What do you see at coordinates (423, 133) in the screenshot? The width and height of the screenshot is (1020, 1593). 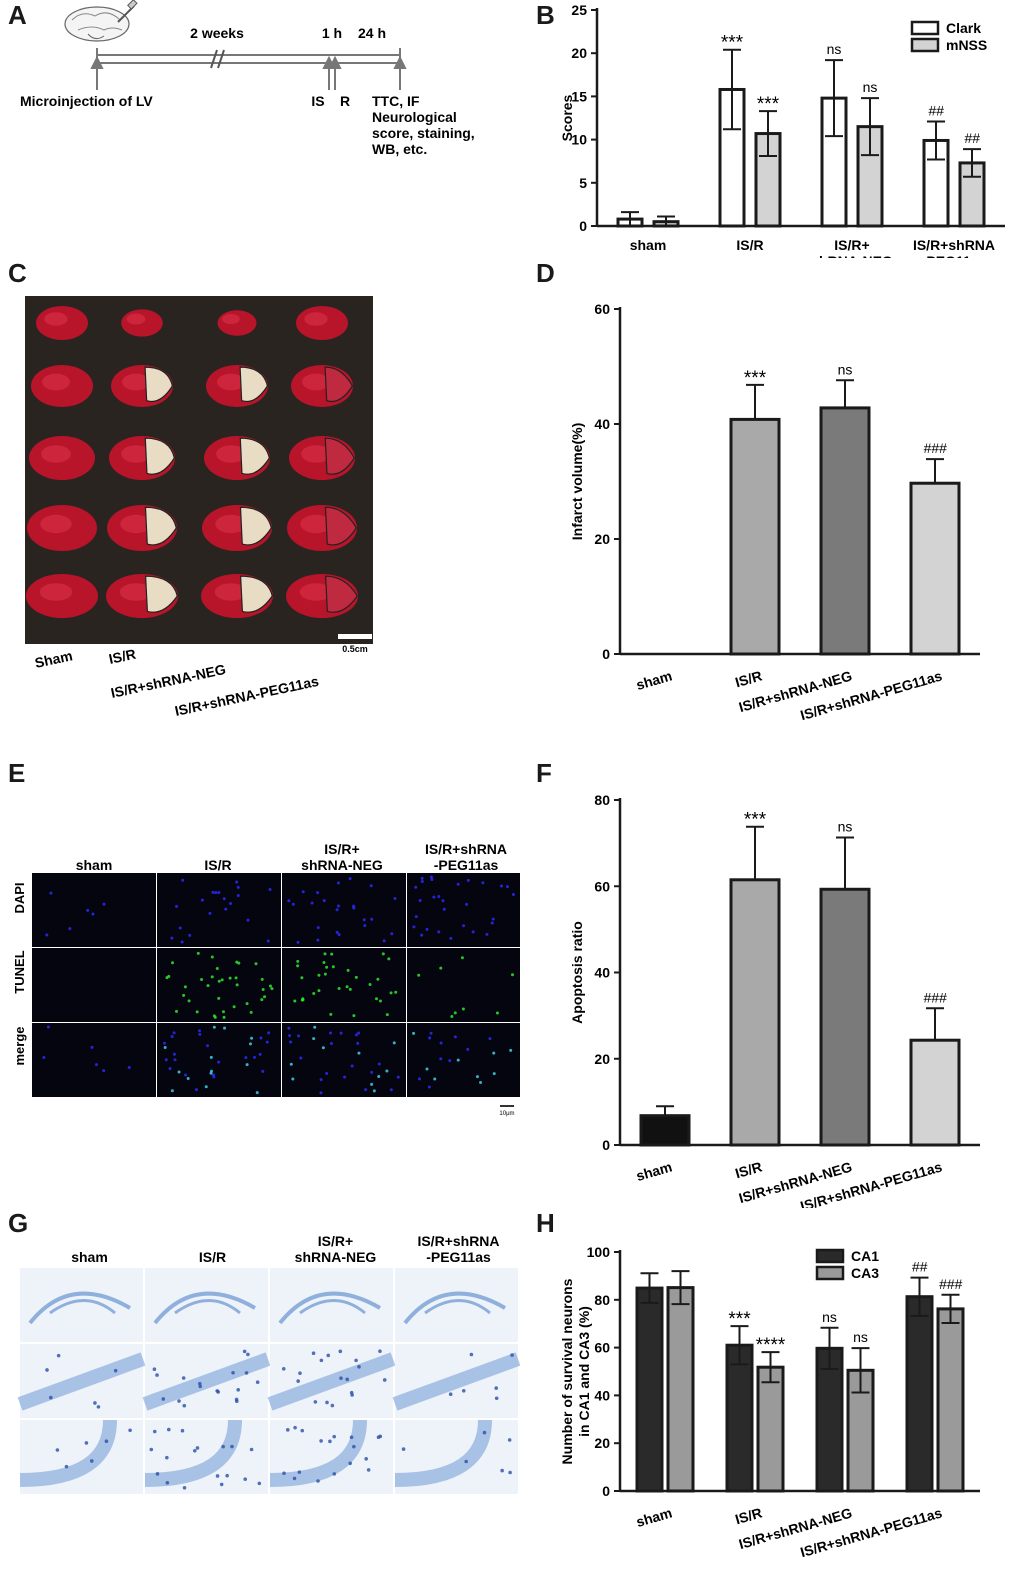 I see `timeline-outcome-2: score, staining,` at bounding box center [423, 133].